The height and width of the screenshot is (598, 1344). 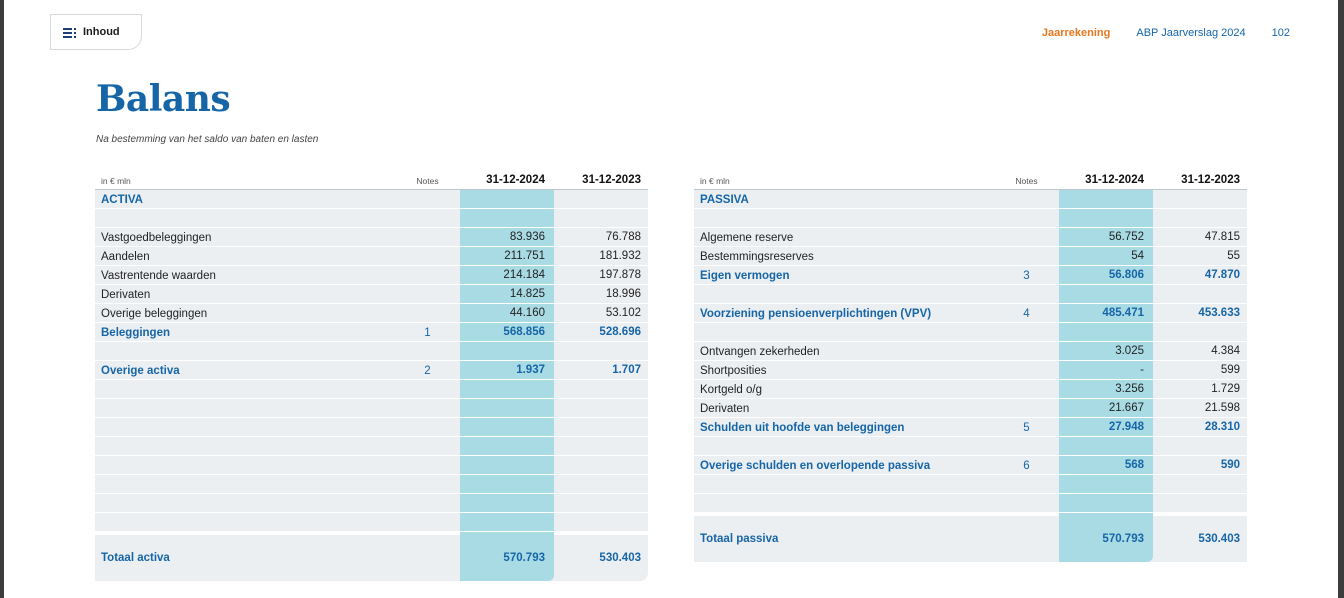 I want to click on row-value-2024: 1.937, so click(x=507, y=370).